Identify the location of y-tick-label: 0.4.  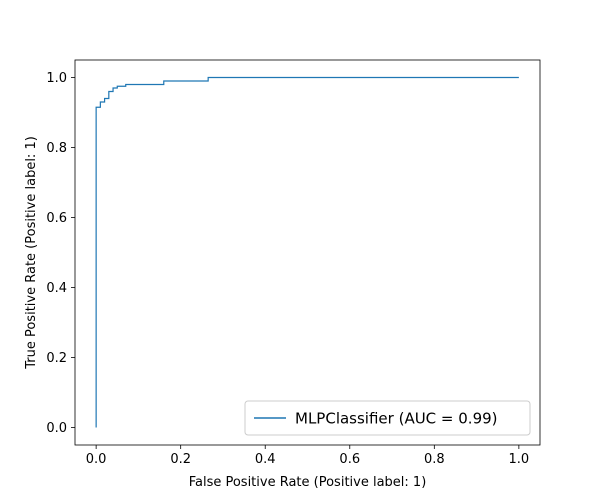
(56, 288).